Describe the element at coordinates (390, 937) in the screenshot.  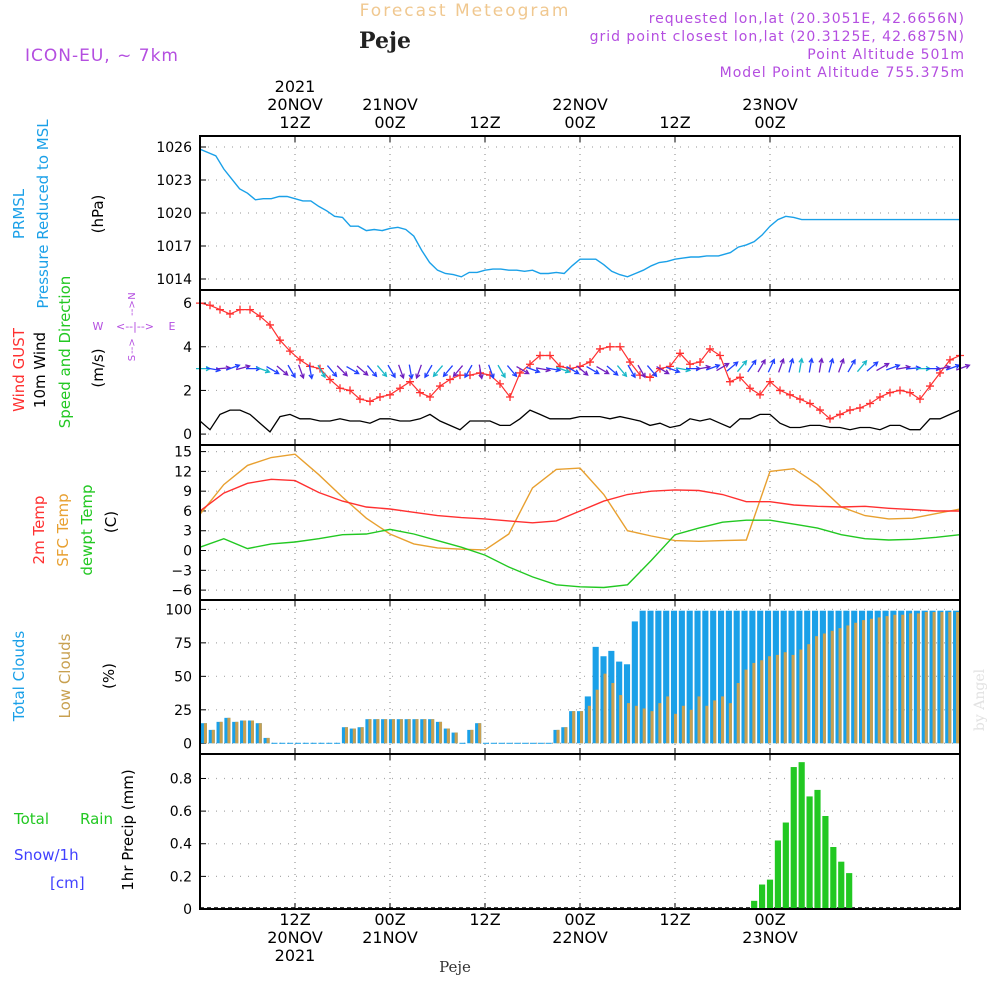
I see `bottom-time-label: 21NOV` at that location.